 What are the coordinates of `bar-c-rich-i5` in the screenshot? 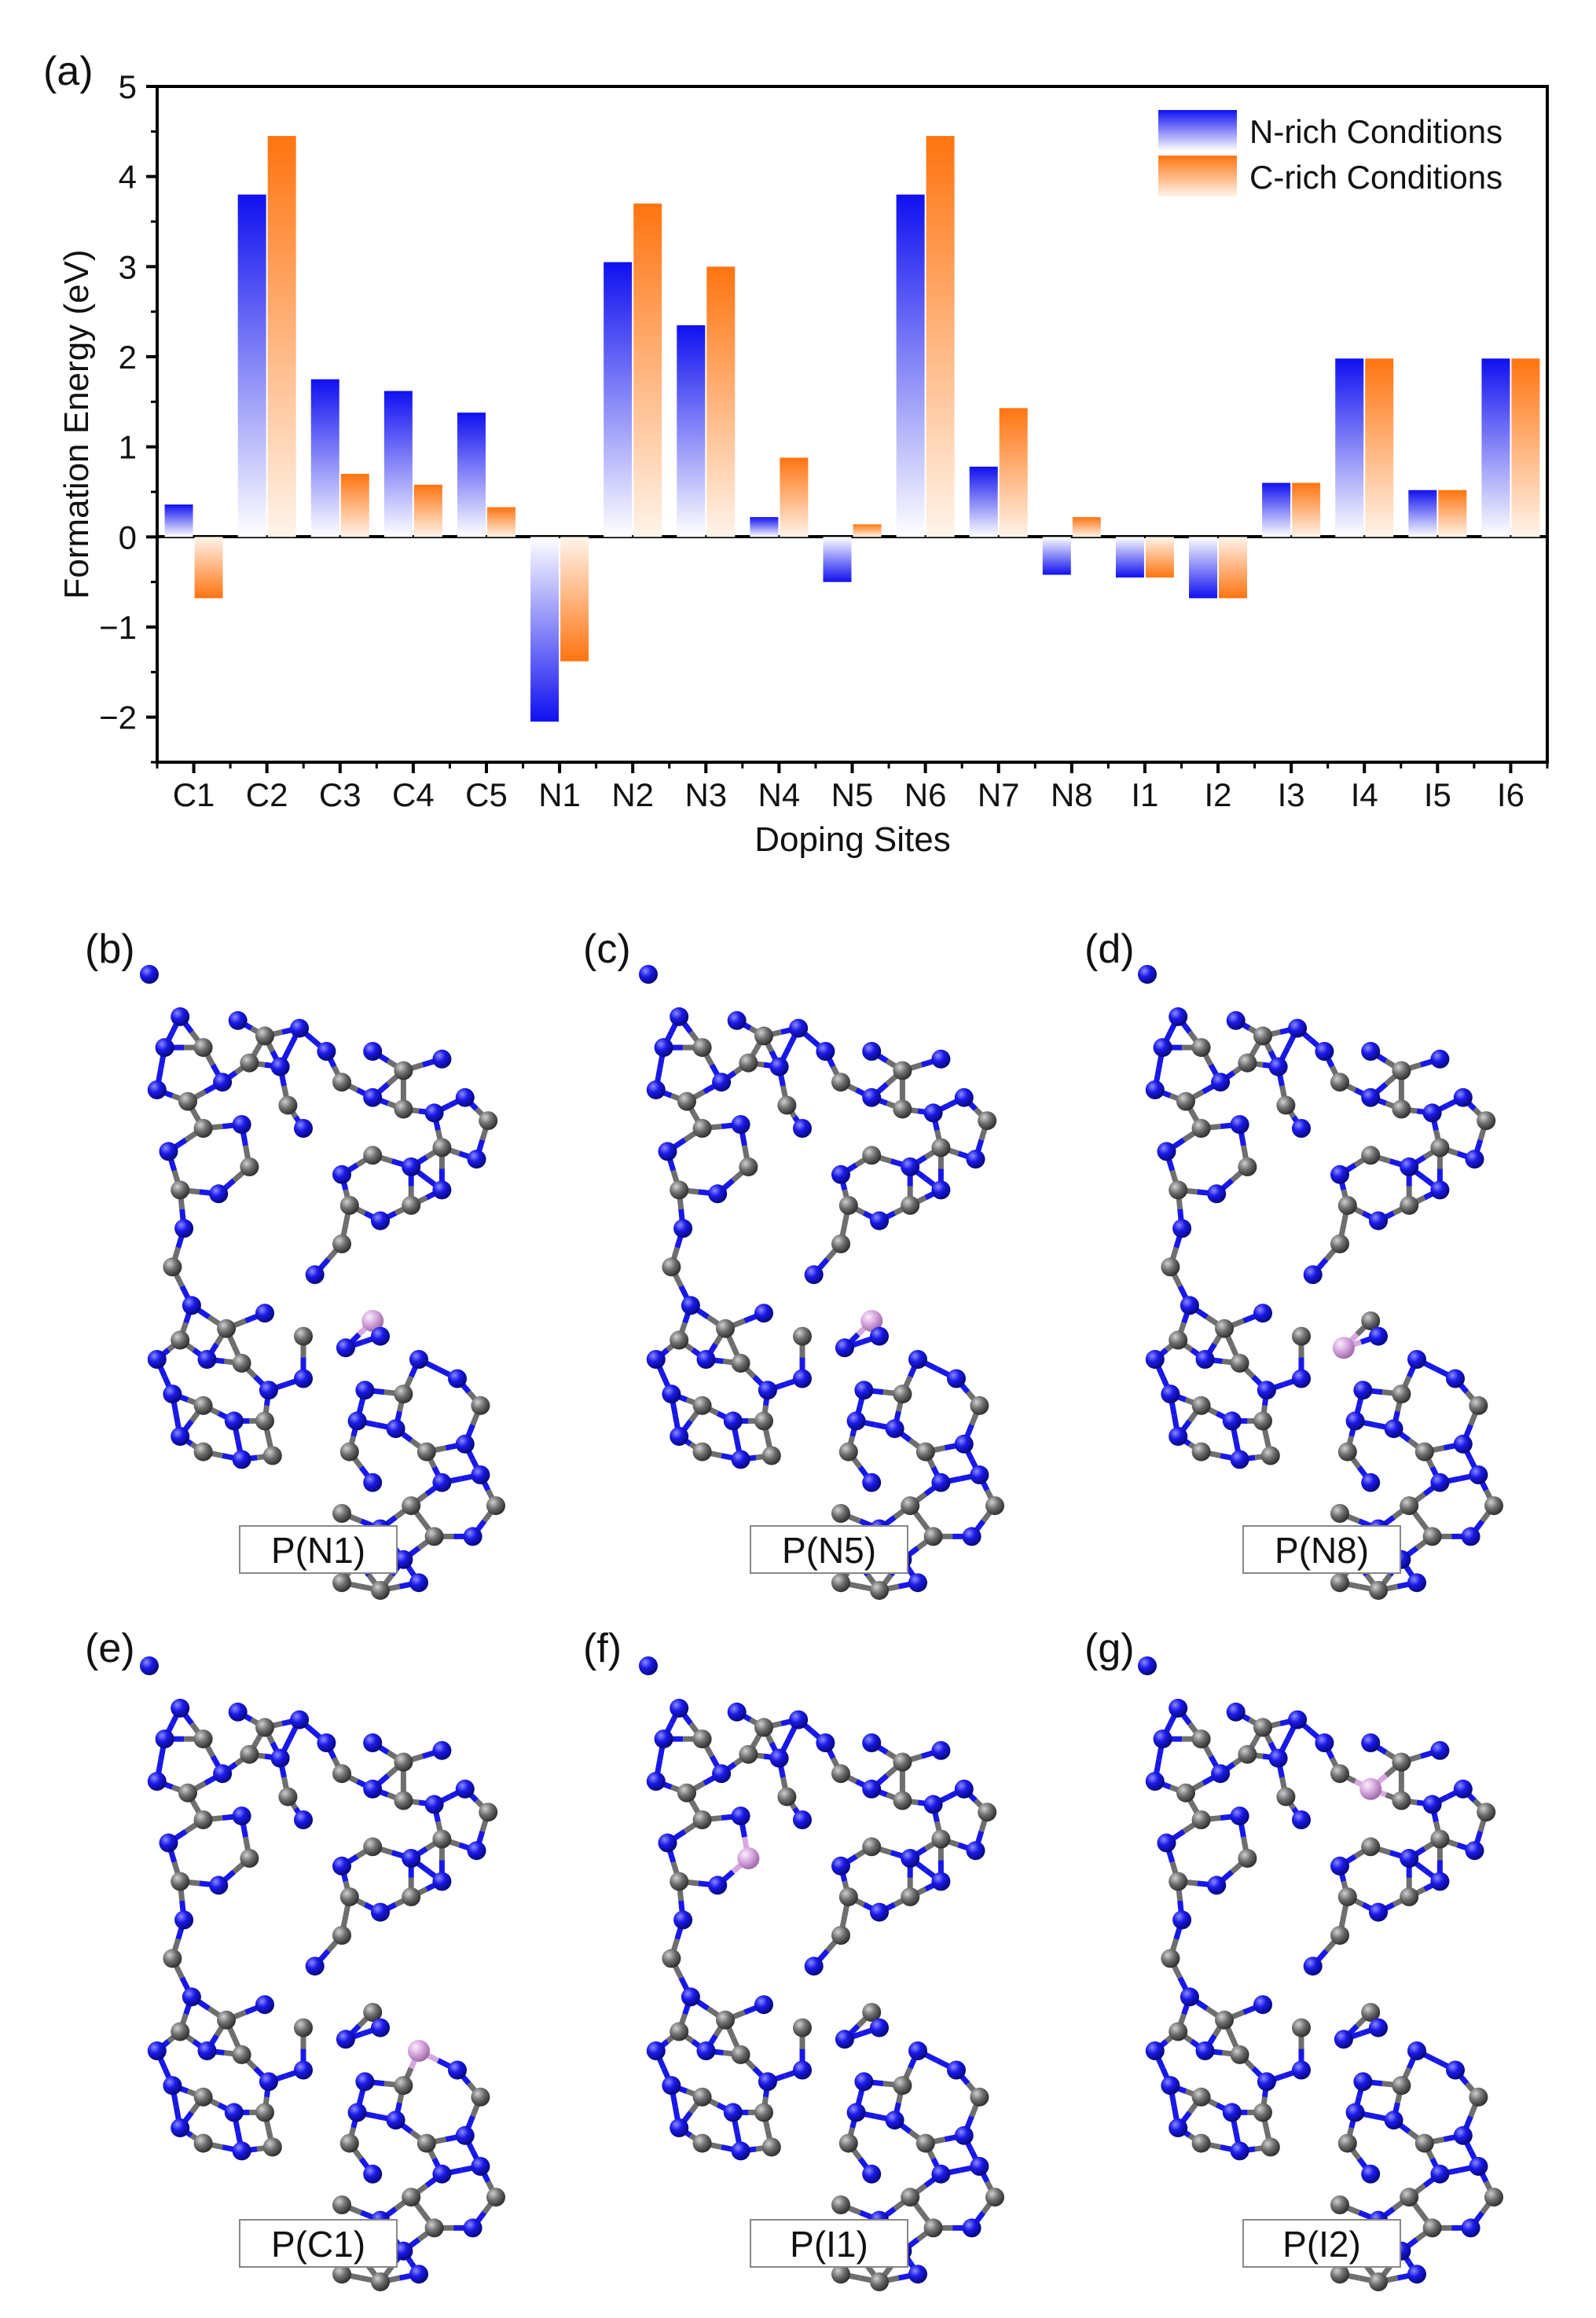 It's located at (1452, 513).